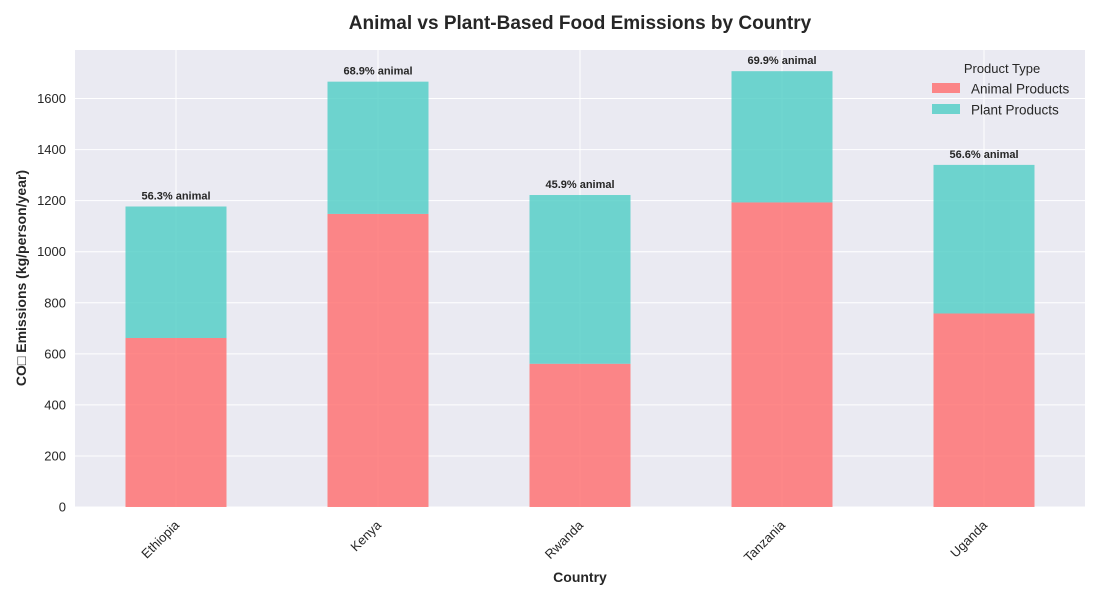 Image resolution: width=1100 pixels, height=605 pixels. I want to click on y-tick-label: 0, so click(62, 507).